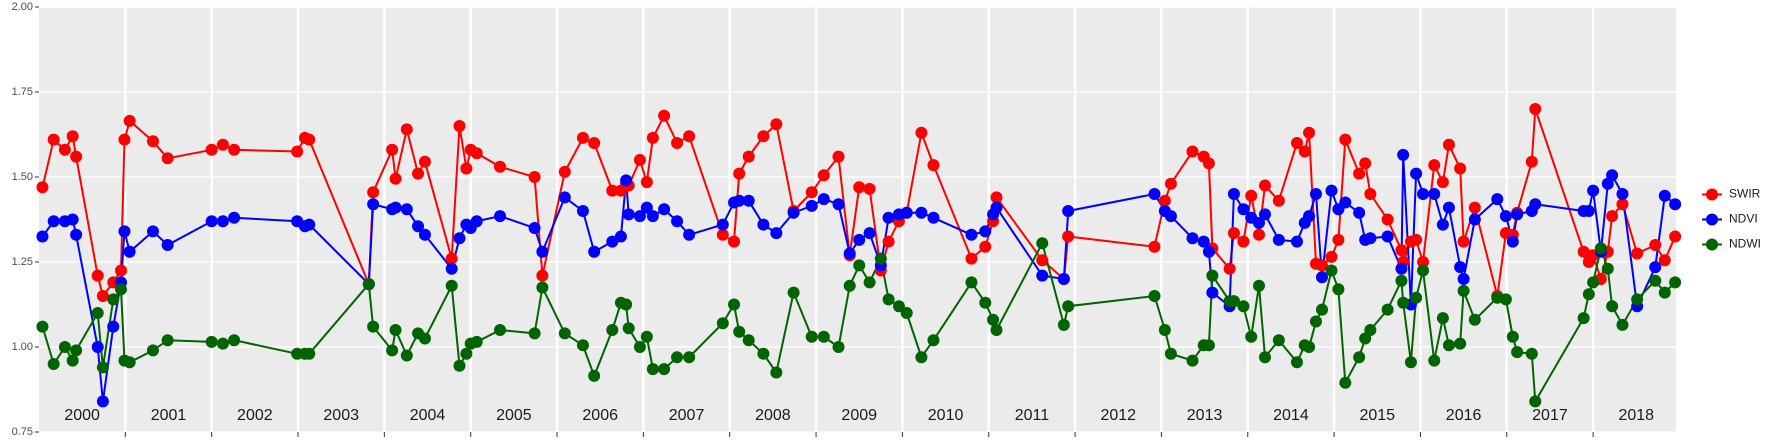 This screenshot has height=442, width=1773. Describe the element at coordinates (946, 415) in the screenshot. I see `x-tick-label: 2010` at that location.